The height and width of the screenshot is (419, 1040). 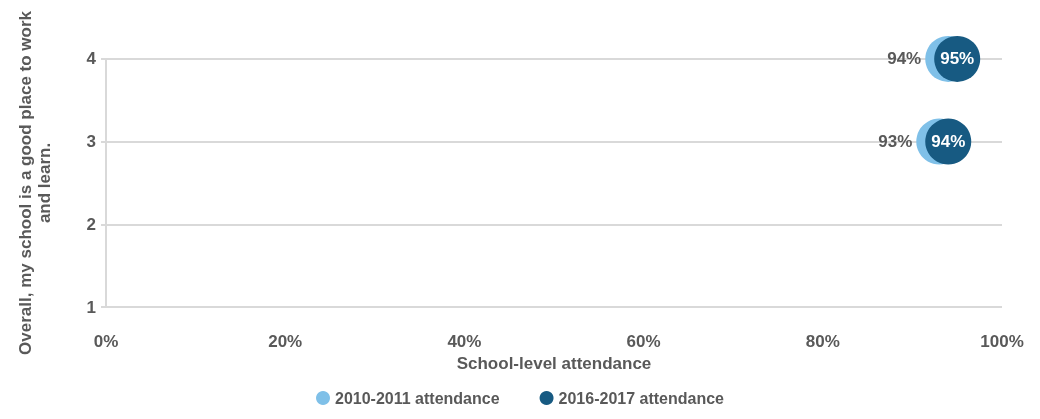 I want to click on x-tick-label: 40%, so click(x=464, y=341).